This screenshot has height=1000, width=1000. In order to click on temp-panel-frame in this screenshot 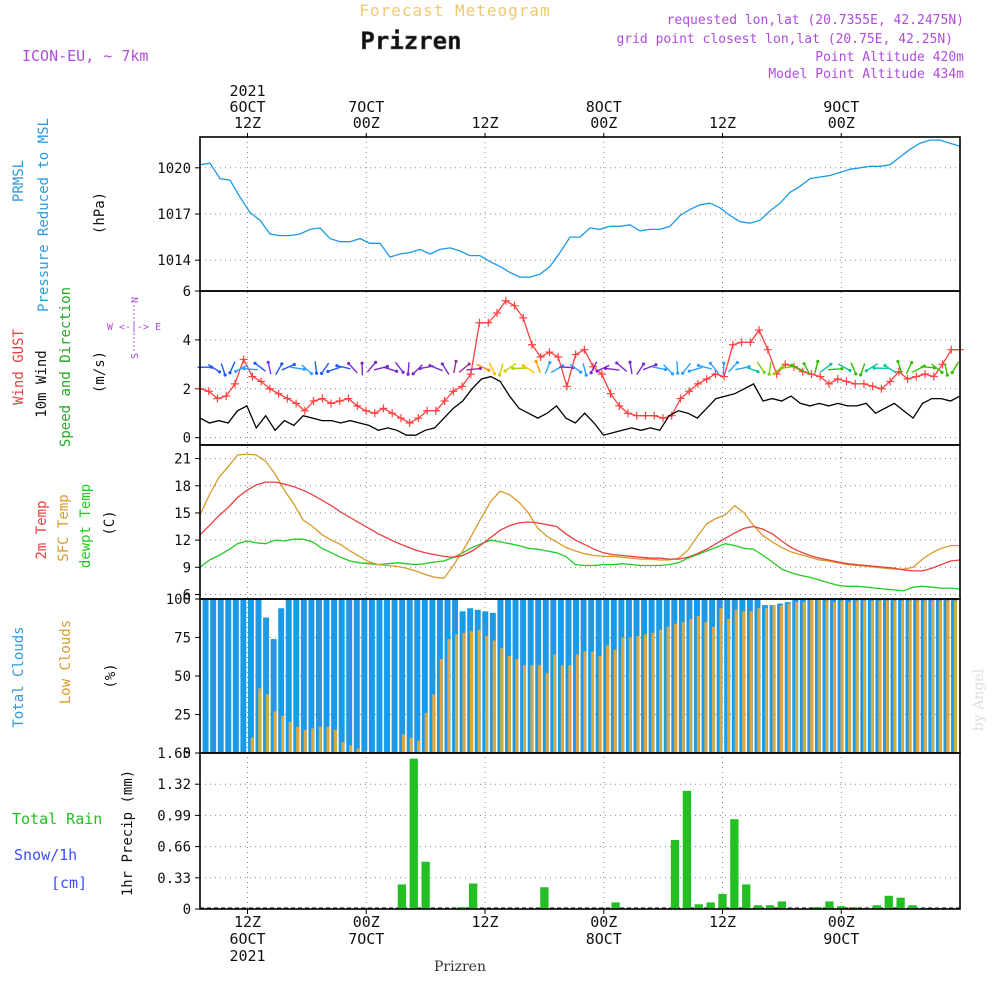, I will do `click(580, 522)`.